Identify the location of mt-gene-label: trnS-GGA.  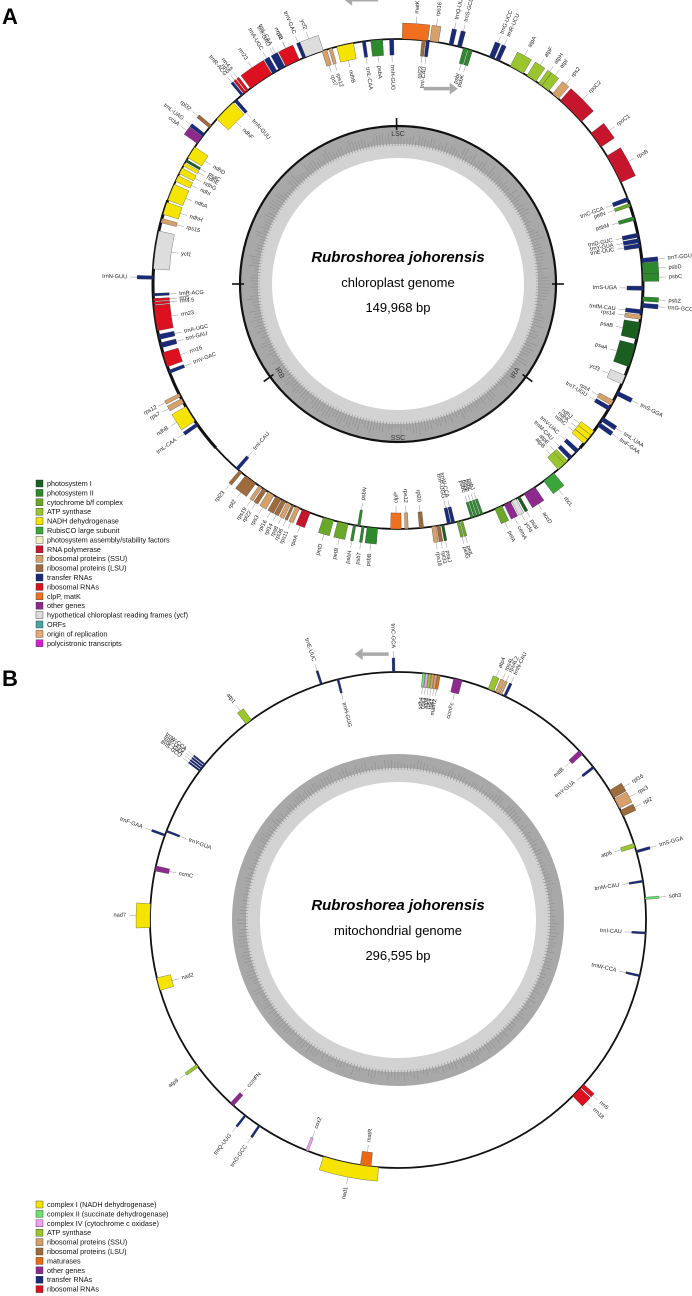
(672, 842).